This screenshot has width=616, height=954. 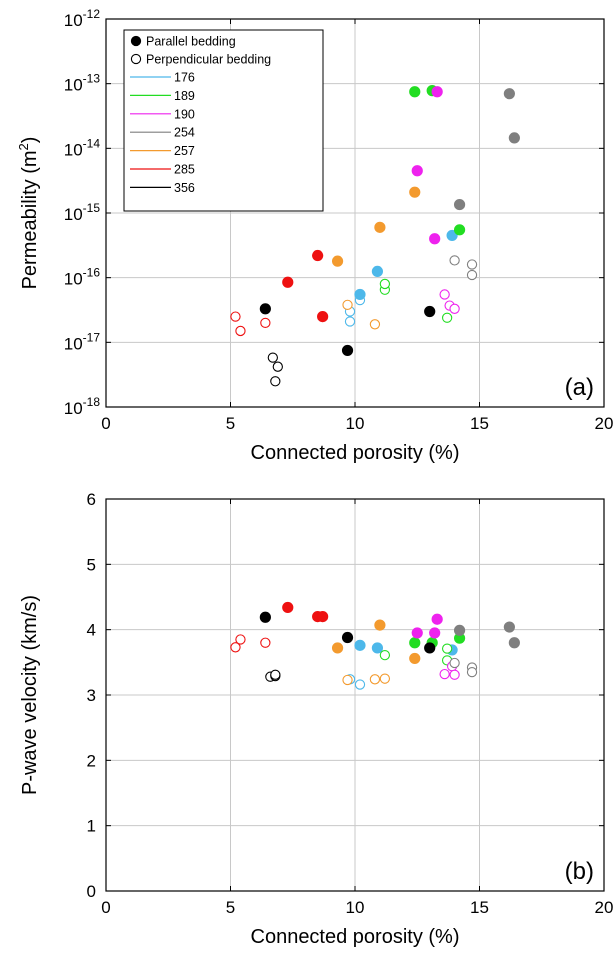 What do you see at coordinates (28, 213) in the screenshot?
I see `y-axis-title: Permeability (m2)` at bounding box center [28, 213].